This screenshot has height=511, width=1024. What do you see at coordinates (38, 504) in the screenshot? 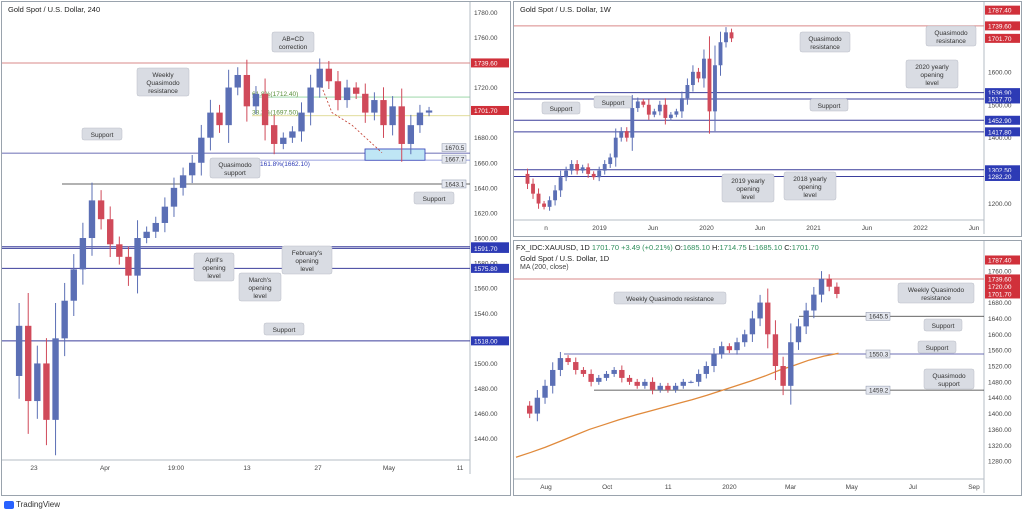
I see `brand-name: TradingView` at bounding box center [38, 504].